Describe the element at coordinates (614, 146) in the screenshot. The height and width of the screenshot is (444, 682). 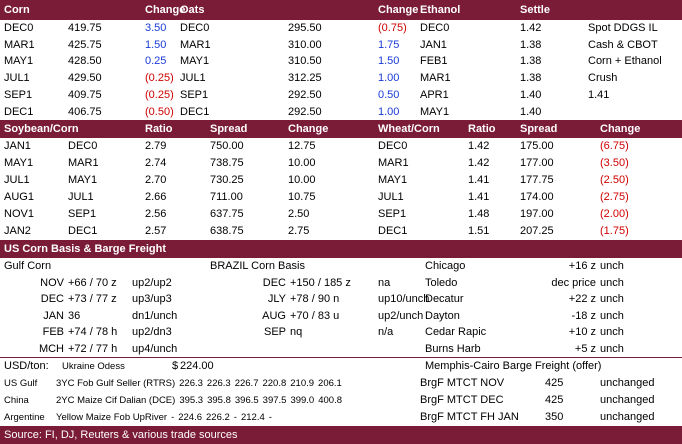
I see `cell: (6.75)` at that location.